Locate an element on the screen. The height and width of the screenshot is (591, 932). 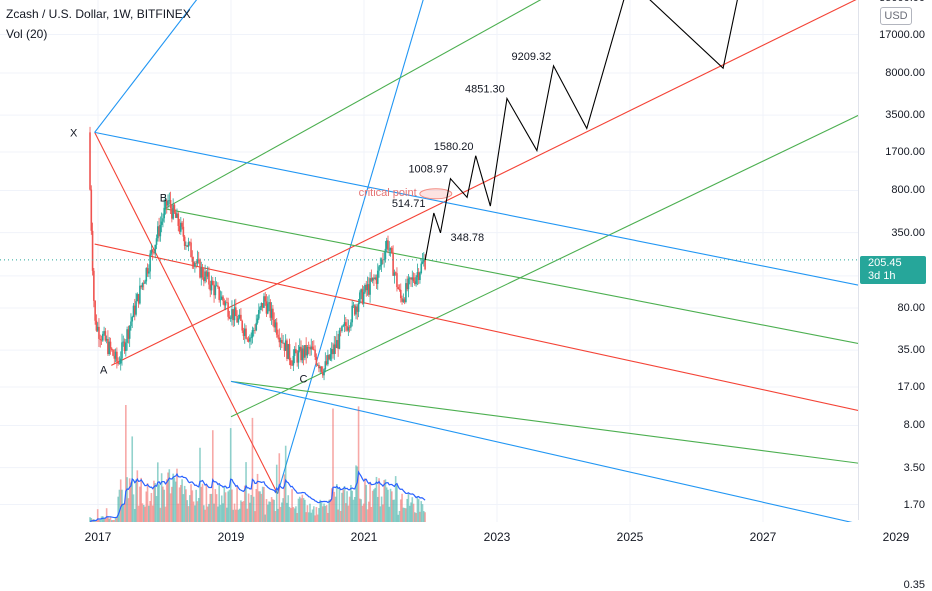
time-tick-label: 2023 is located at coordinates (497, 537).